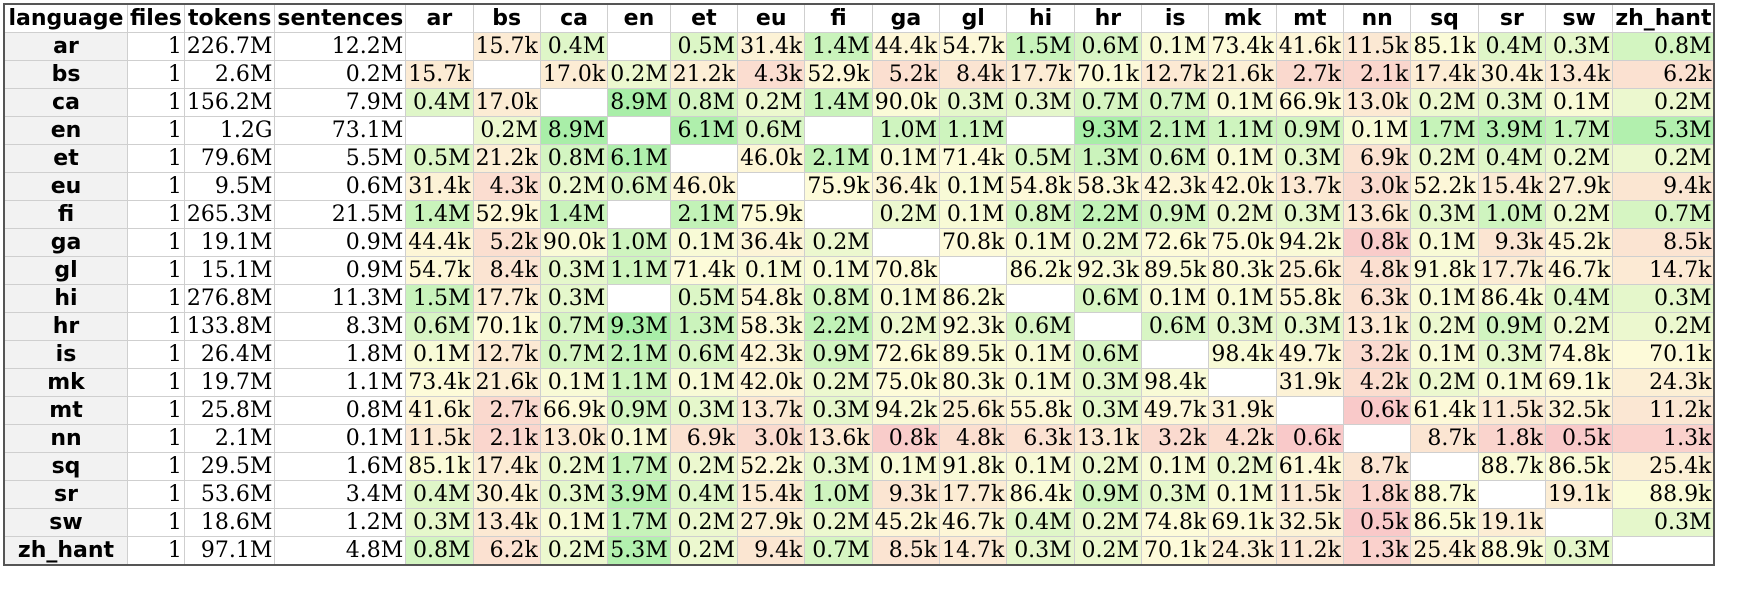 The image size is (1742, 592). I want to click on column-header-eu: eu, so click(771, 18).